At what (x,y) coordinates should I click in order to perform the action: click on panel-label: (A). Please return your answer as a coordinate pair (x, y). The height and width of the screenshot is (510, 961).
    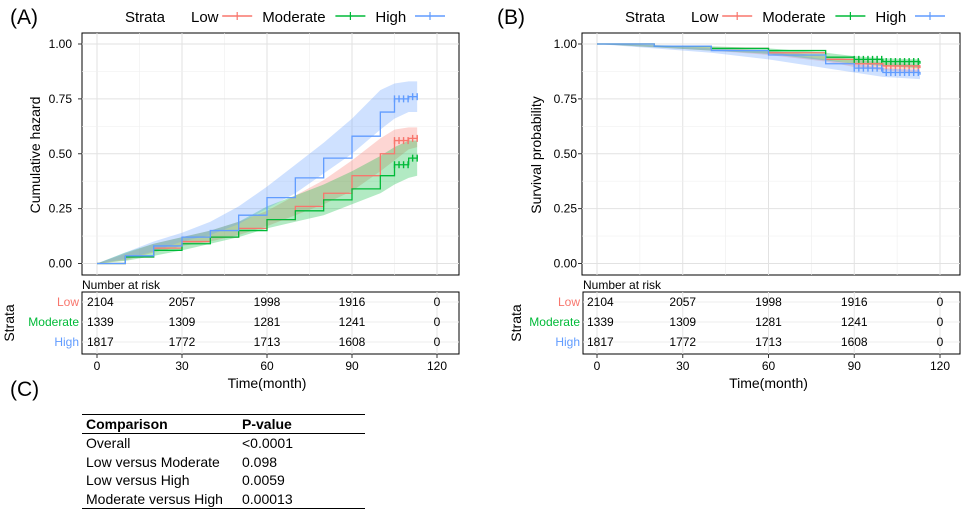
    Looking at the image, I should click on (24, 17).